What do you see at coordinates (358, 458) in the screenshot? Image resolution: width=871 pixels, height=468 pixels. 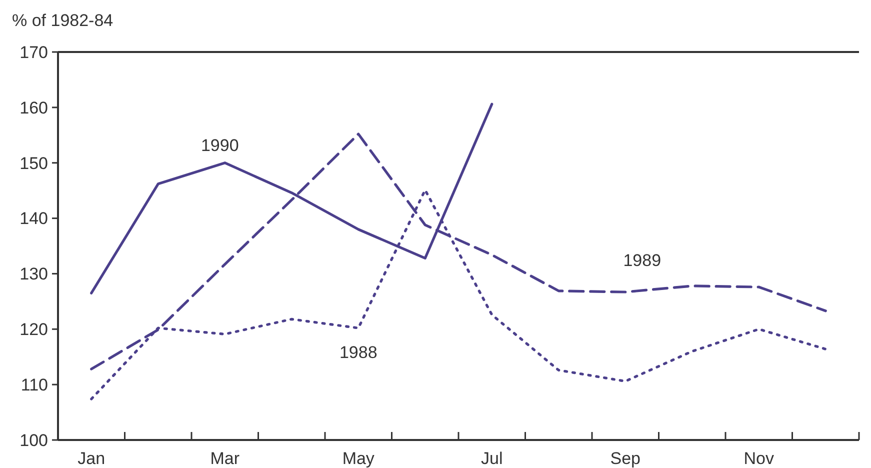 I see `x-tick-label: May` at bounding box center [358, 458].